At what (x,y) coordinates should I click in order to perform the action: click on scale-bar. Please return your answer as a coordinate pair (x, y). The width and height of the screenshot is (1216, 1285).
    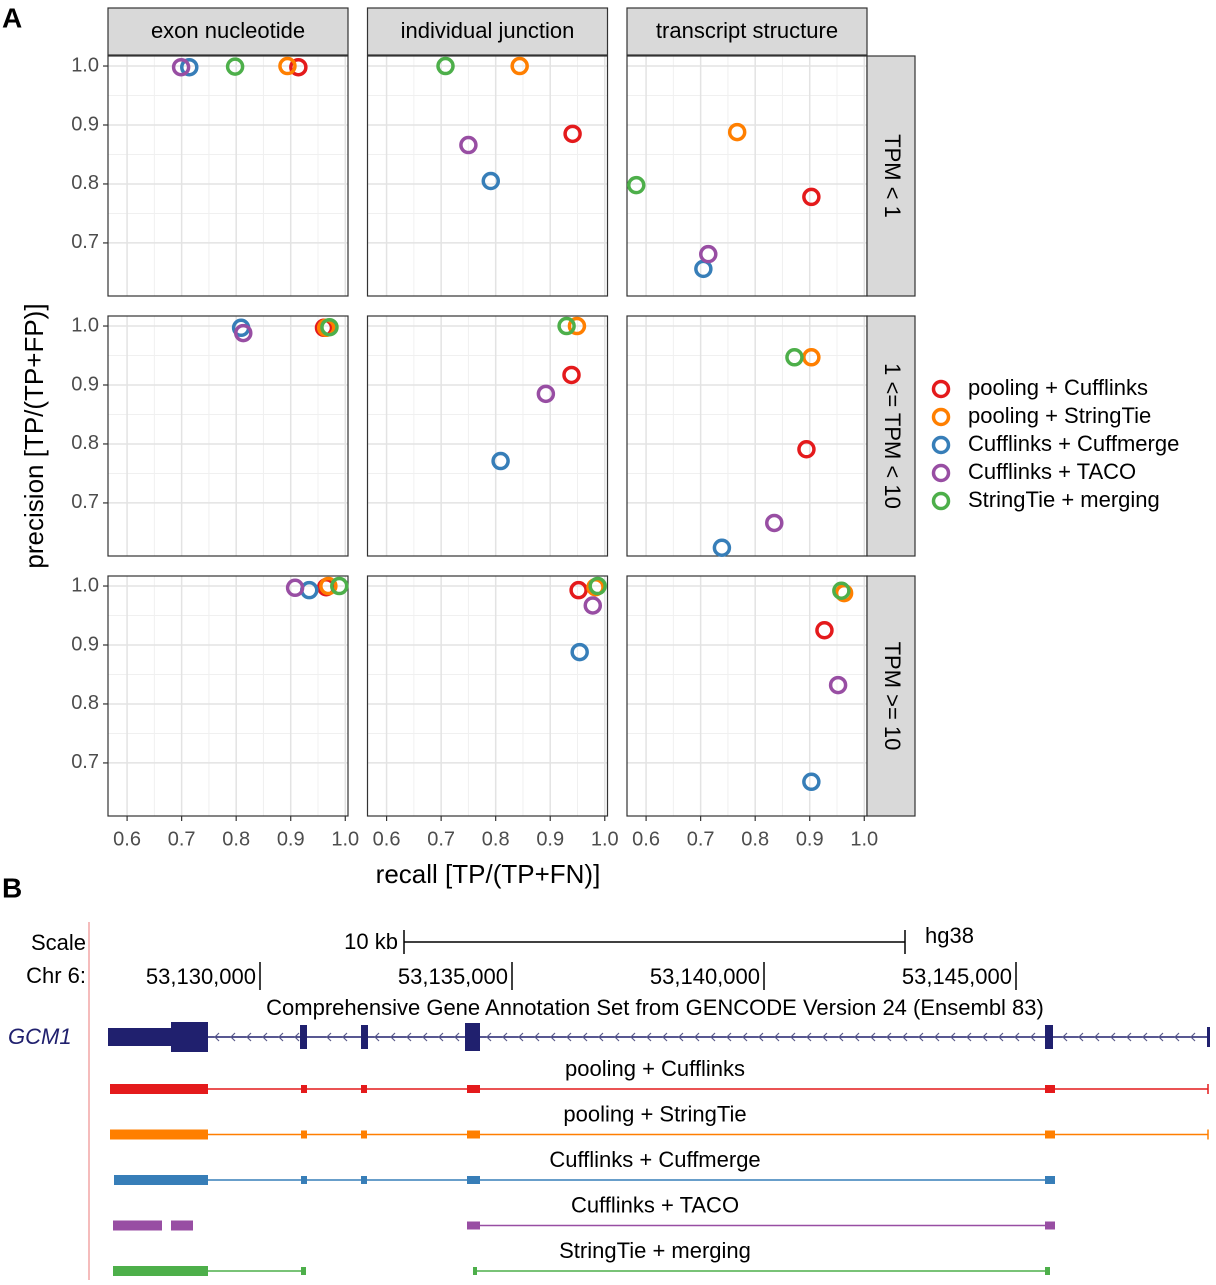
    Looking at the image, I should click on (654, 942).